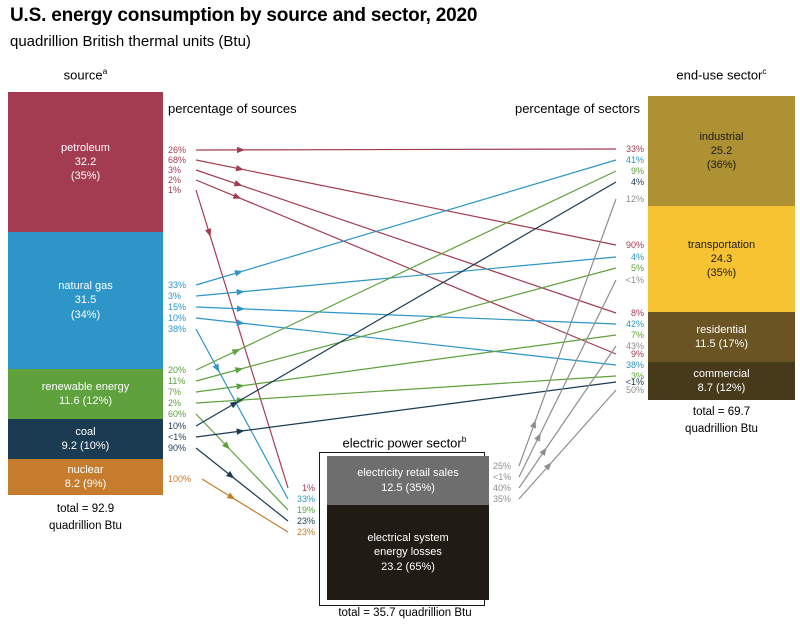 The image size is (800, 626). I want to click on flow-source-percent-label: 35%, so click(502, 499).